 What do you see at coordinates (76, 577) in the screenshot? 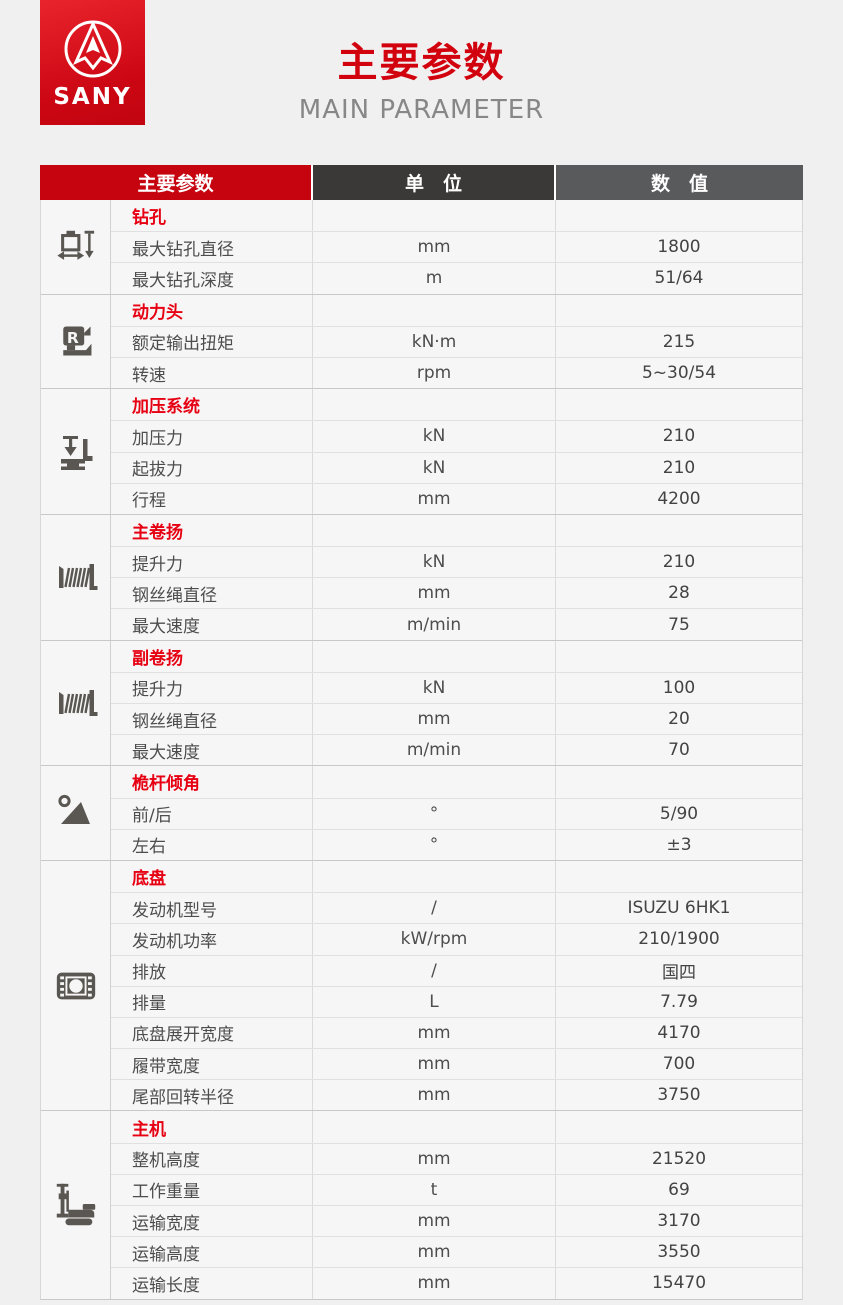
I see `main-winch-icon` at bounding box center [76, 577].